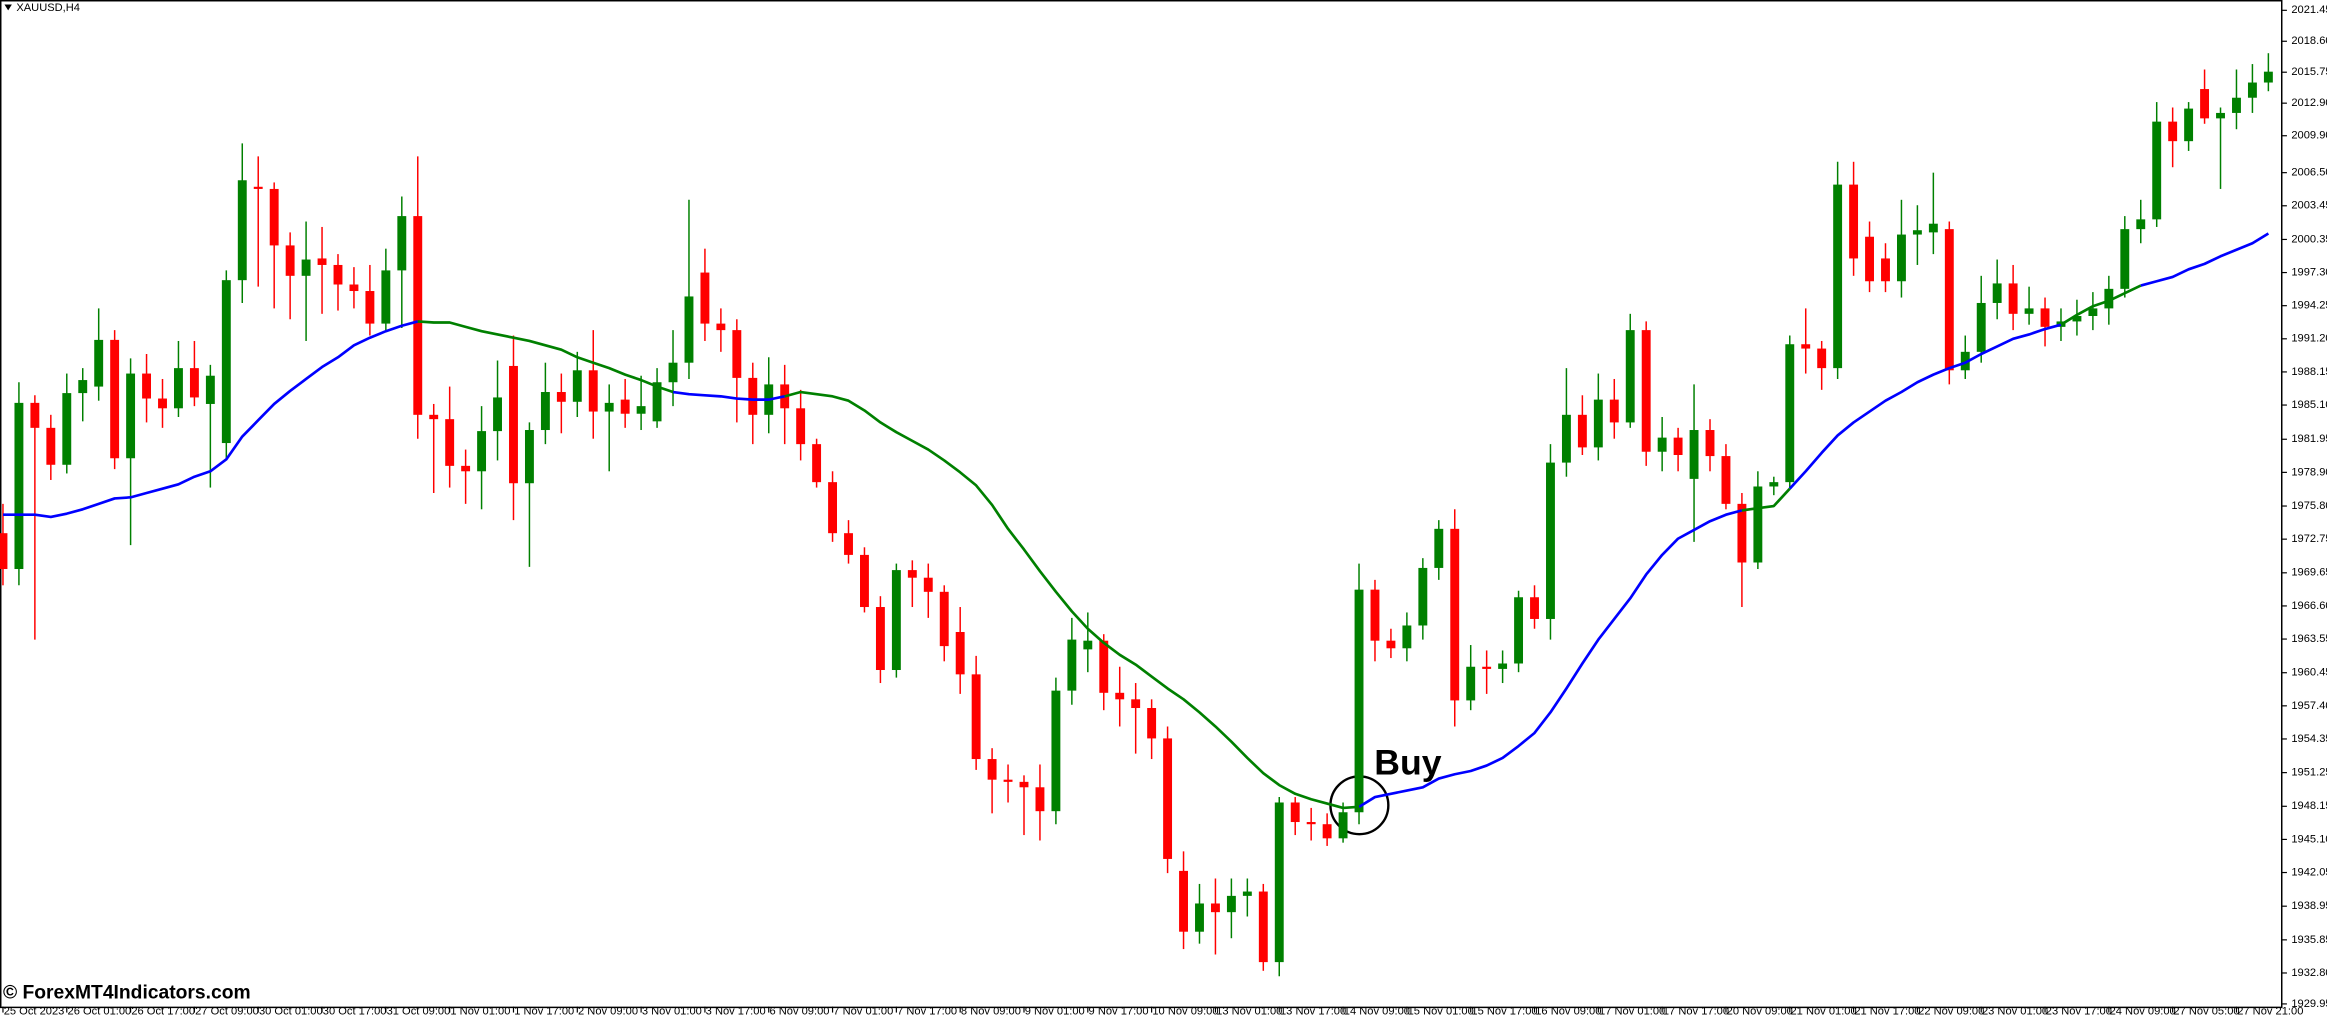 The width and height of the screenshot is (2327, 1017). What do you see at coordinates (2309, 339) in the screenshot?
I see `y-tick-label: 1991.20` at bounding box center [2309, 339].